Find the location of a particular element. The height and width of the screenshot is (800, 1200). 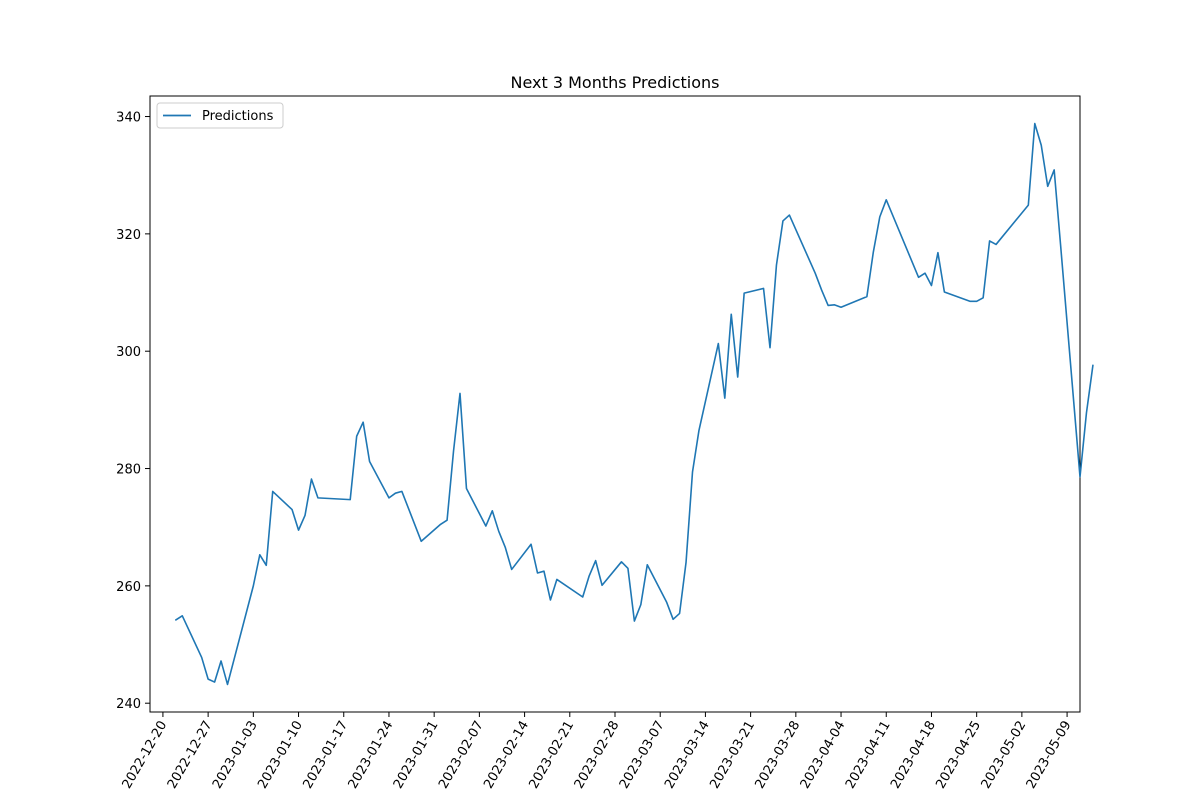

x-tick-label: 2023-03-14 is located at coordinates (687, 755).